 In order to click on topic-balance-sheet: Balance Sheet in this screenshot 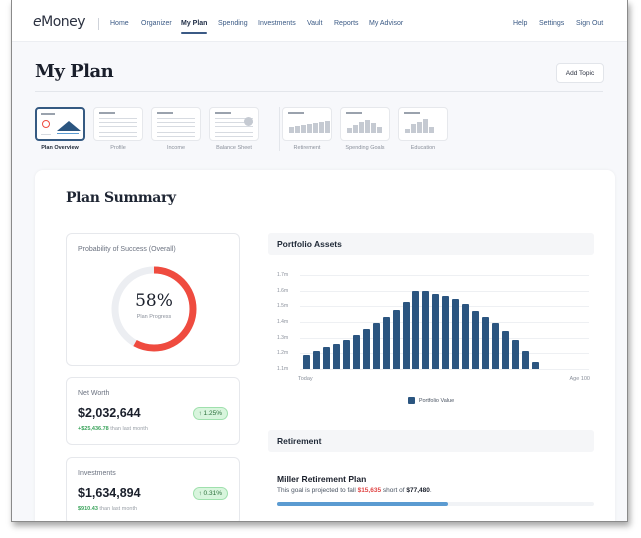, I will do `click(234, 129)`.